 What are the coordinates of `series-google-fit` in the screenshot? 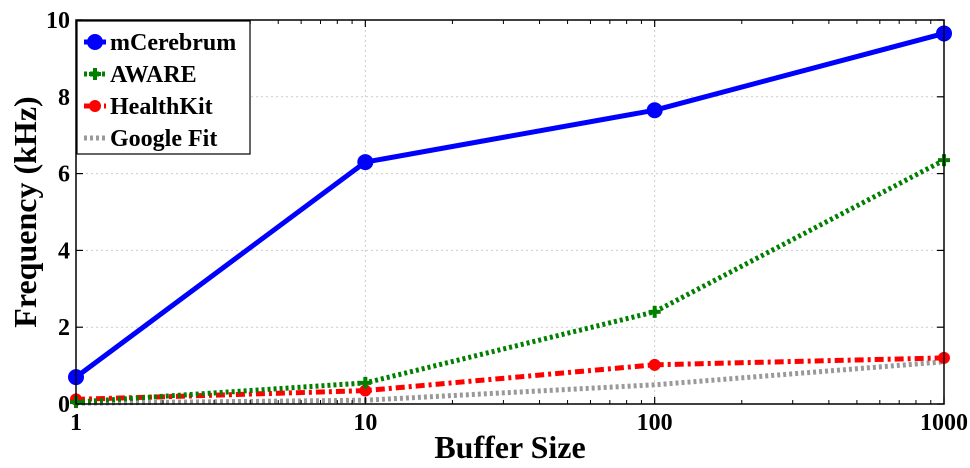 It's located at (510, 382).